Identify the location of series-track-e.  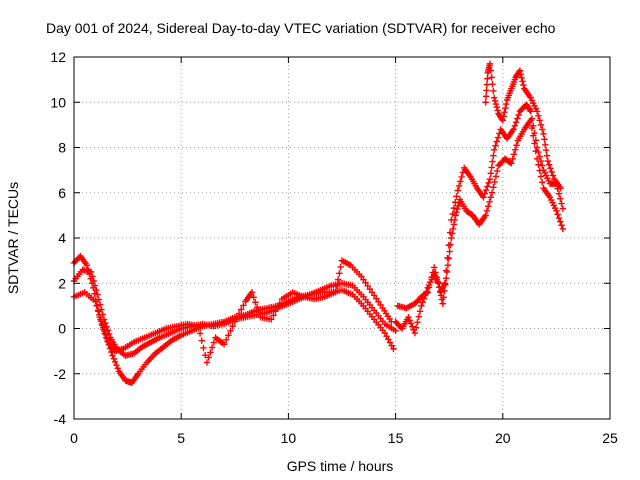
(480, 206).